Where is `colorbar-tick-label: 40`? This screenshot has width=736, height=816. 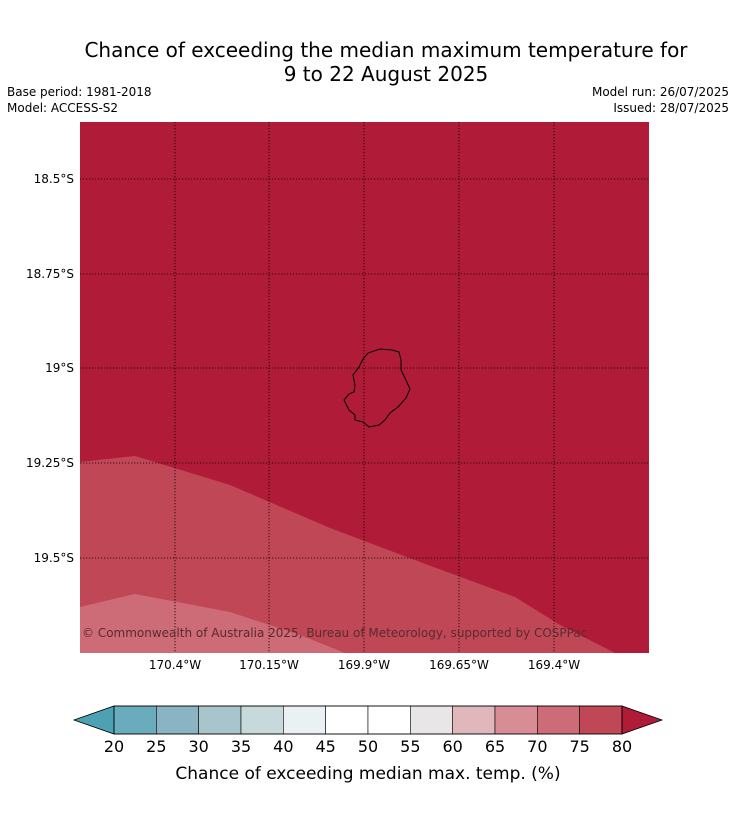
colorbar-tick-label: 40 is located at coordinates (283, 746).